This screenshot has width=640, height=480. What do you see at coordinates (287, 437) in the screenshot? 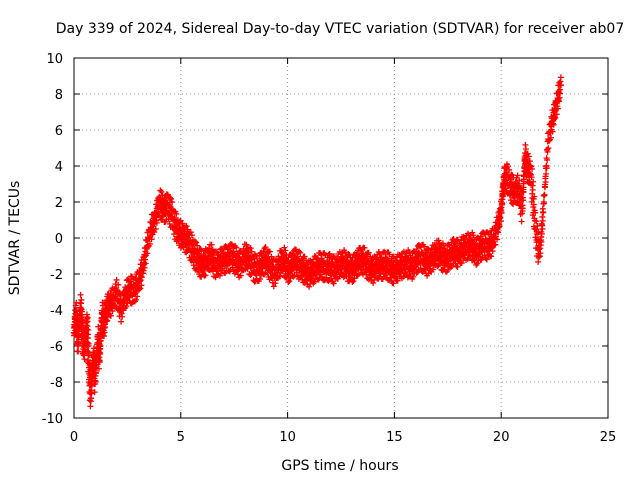
I see `x-tick-label: 10` at bounding box center [287, 437].